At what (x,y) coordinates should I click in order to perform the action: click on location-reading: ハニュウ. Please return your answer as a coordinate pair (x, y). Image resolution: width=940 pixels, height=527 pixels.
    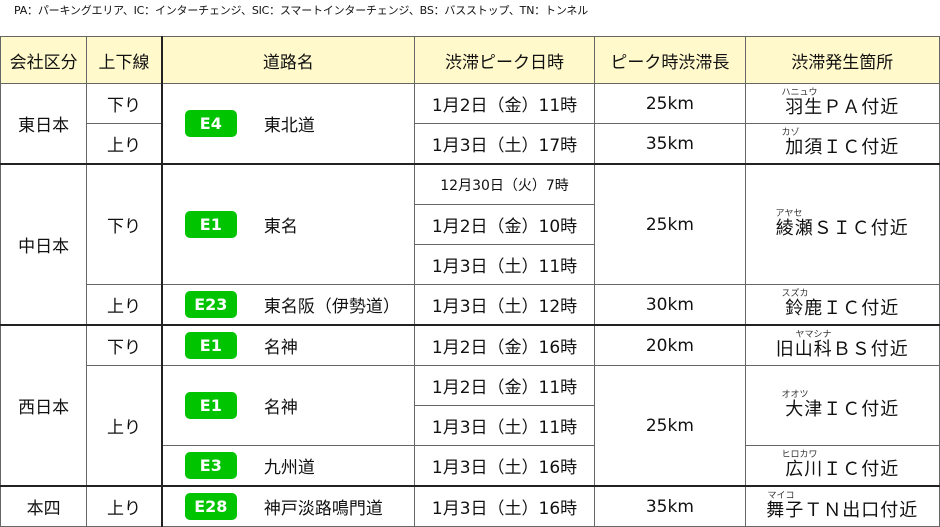
    Looking at the image, I should click on (799, 92).